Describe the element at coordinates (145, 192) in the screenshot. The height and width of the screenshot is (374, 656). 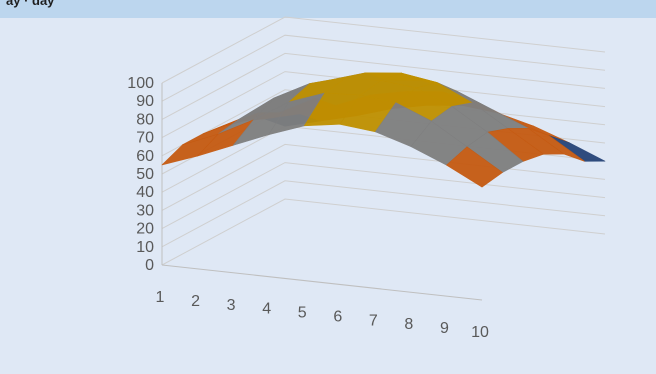
I see `z-tick-label: 40` at that location.